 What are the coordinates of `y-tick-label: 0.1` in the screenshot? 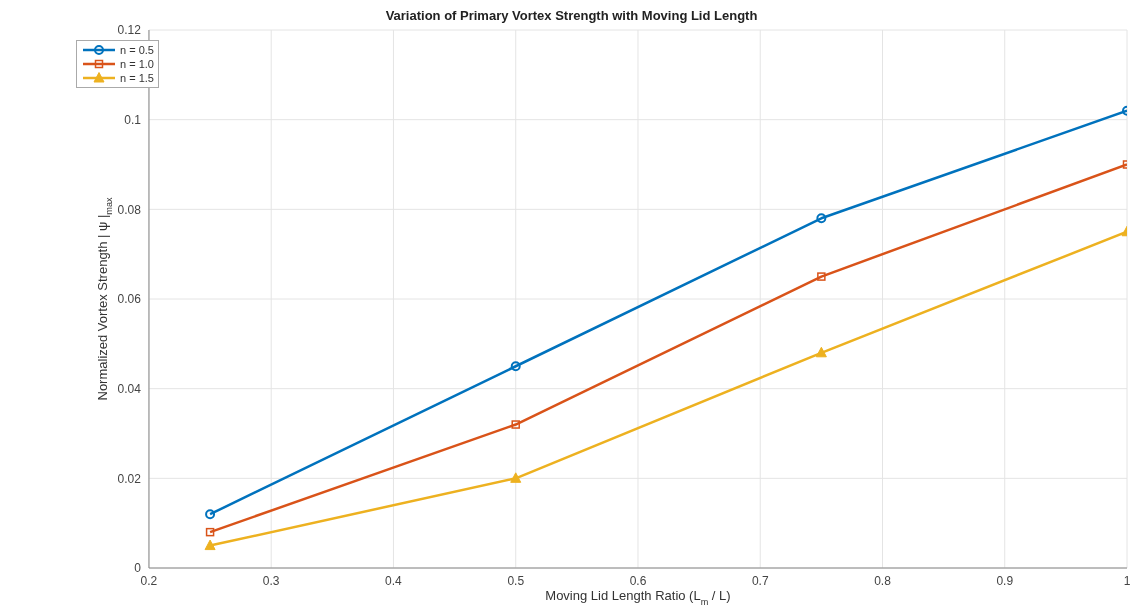 It's located at (133, 119).